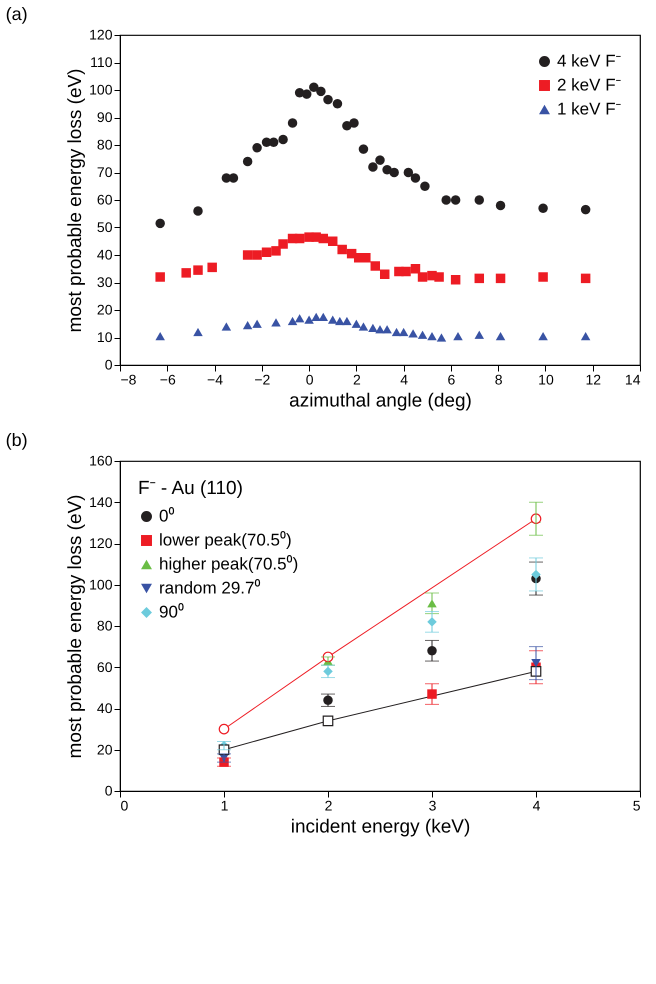  I want to click on x-axis-title: incident energy (keV), so click(380, 827).